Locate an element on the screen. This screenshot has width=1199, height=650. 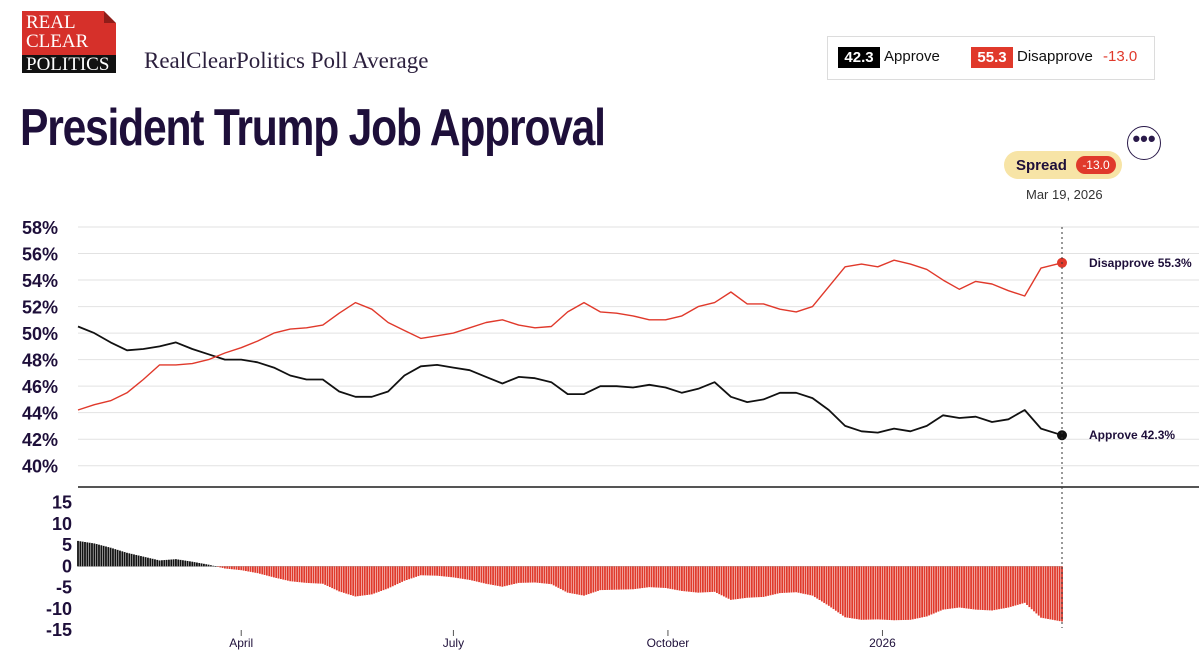
top-y-tick-label: 54% is located at coordinates (40, 281).